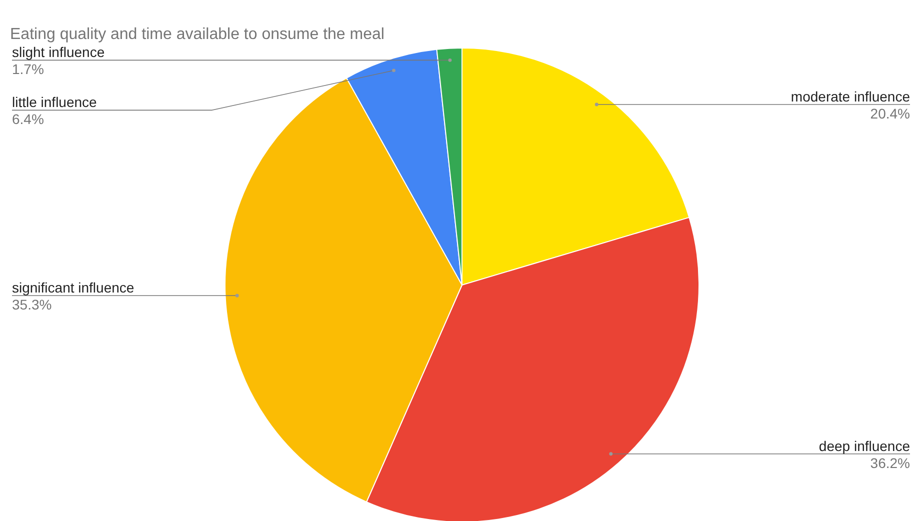  What do you see at coordinates (55, 102) in the screenshot?
I see `slice-label: little influence` at bounding box center [55, 102].